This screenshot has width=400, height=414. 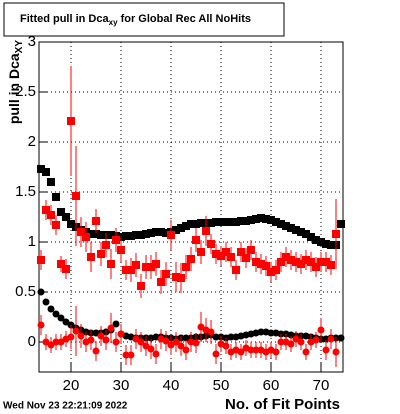 I want to click on x-tick-label: 50, so click(x=221, y=385).